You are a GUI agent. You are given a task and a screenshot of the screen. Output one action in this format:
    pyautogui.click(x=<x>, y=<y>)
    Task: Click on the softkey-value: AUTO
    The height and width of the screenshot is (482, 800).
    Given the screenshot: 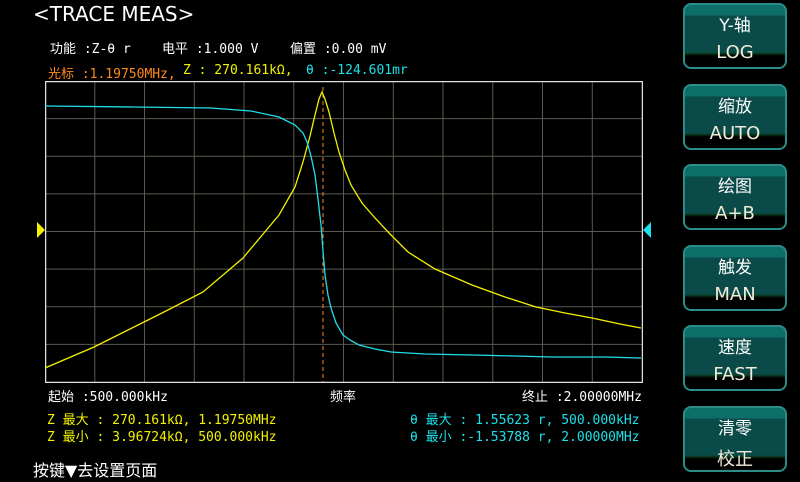 What is the action you would take?
    pyautogui.click(x=735, y=133)
    